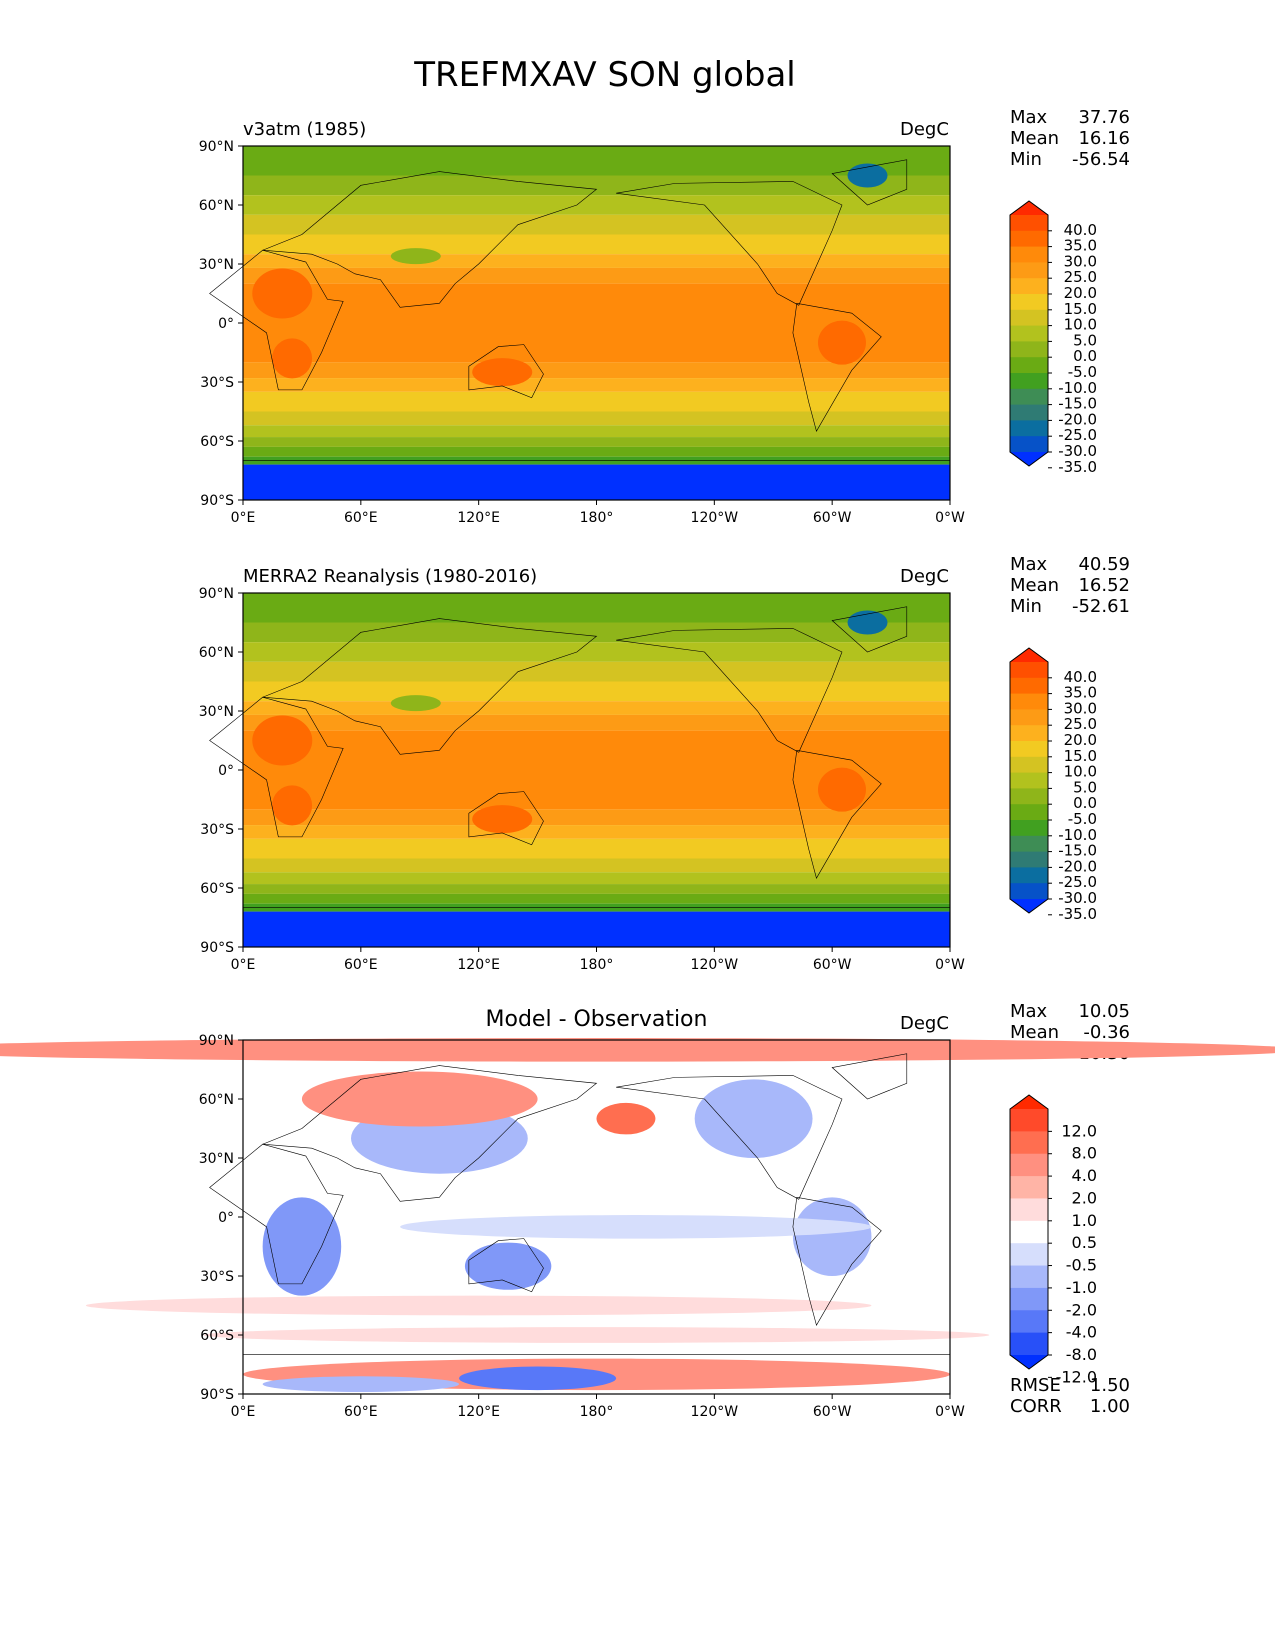 Image resolution: width=1275 pixels, height=1650 pixels. I want to click on colorbar-tick-label: -20.0, so click(1077, 866).